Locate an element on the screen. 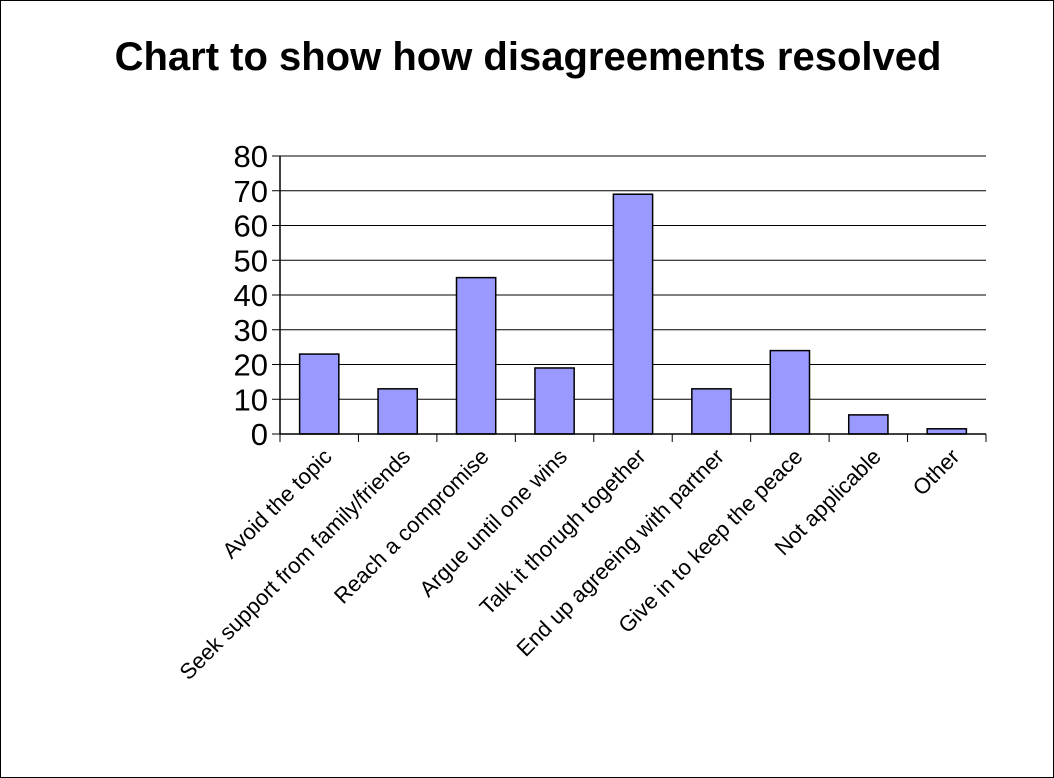 This screenshot has height=778, width=1054. x-category-label: Reach a compromise is located at coordinates (411, 526).